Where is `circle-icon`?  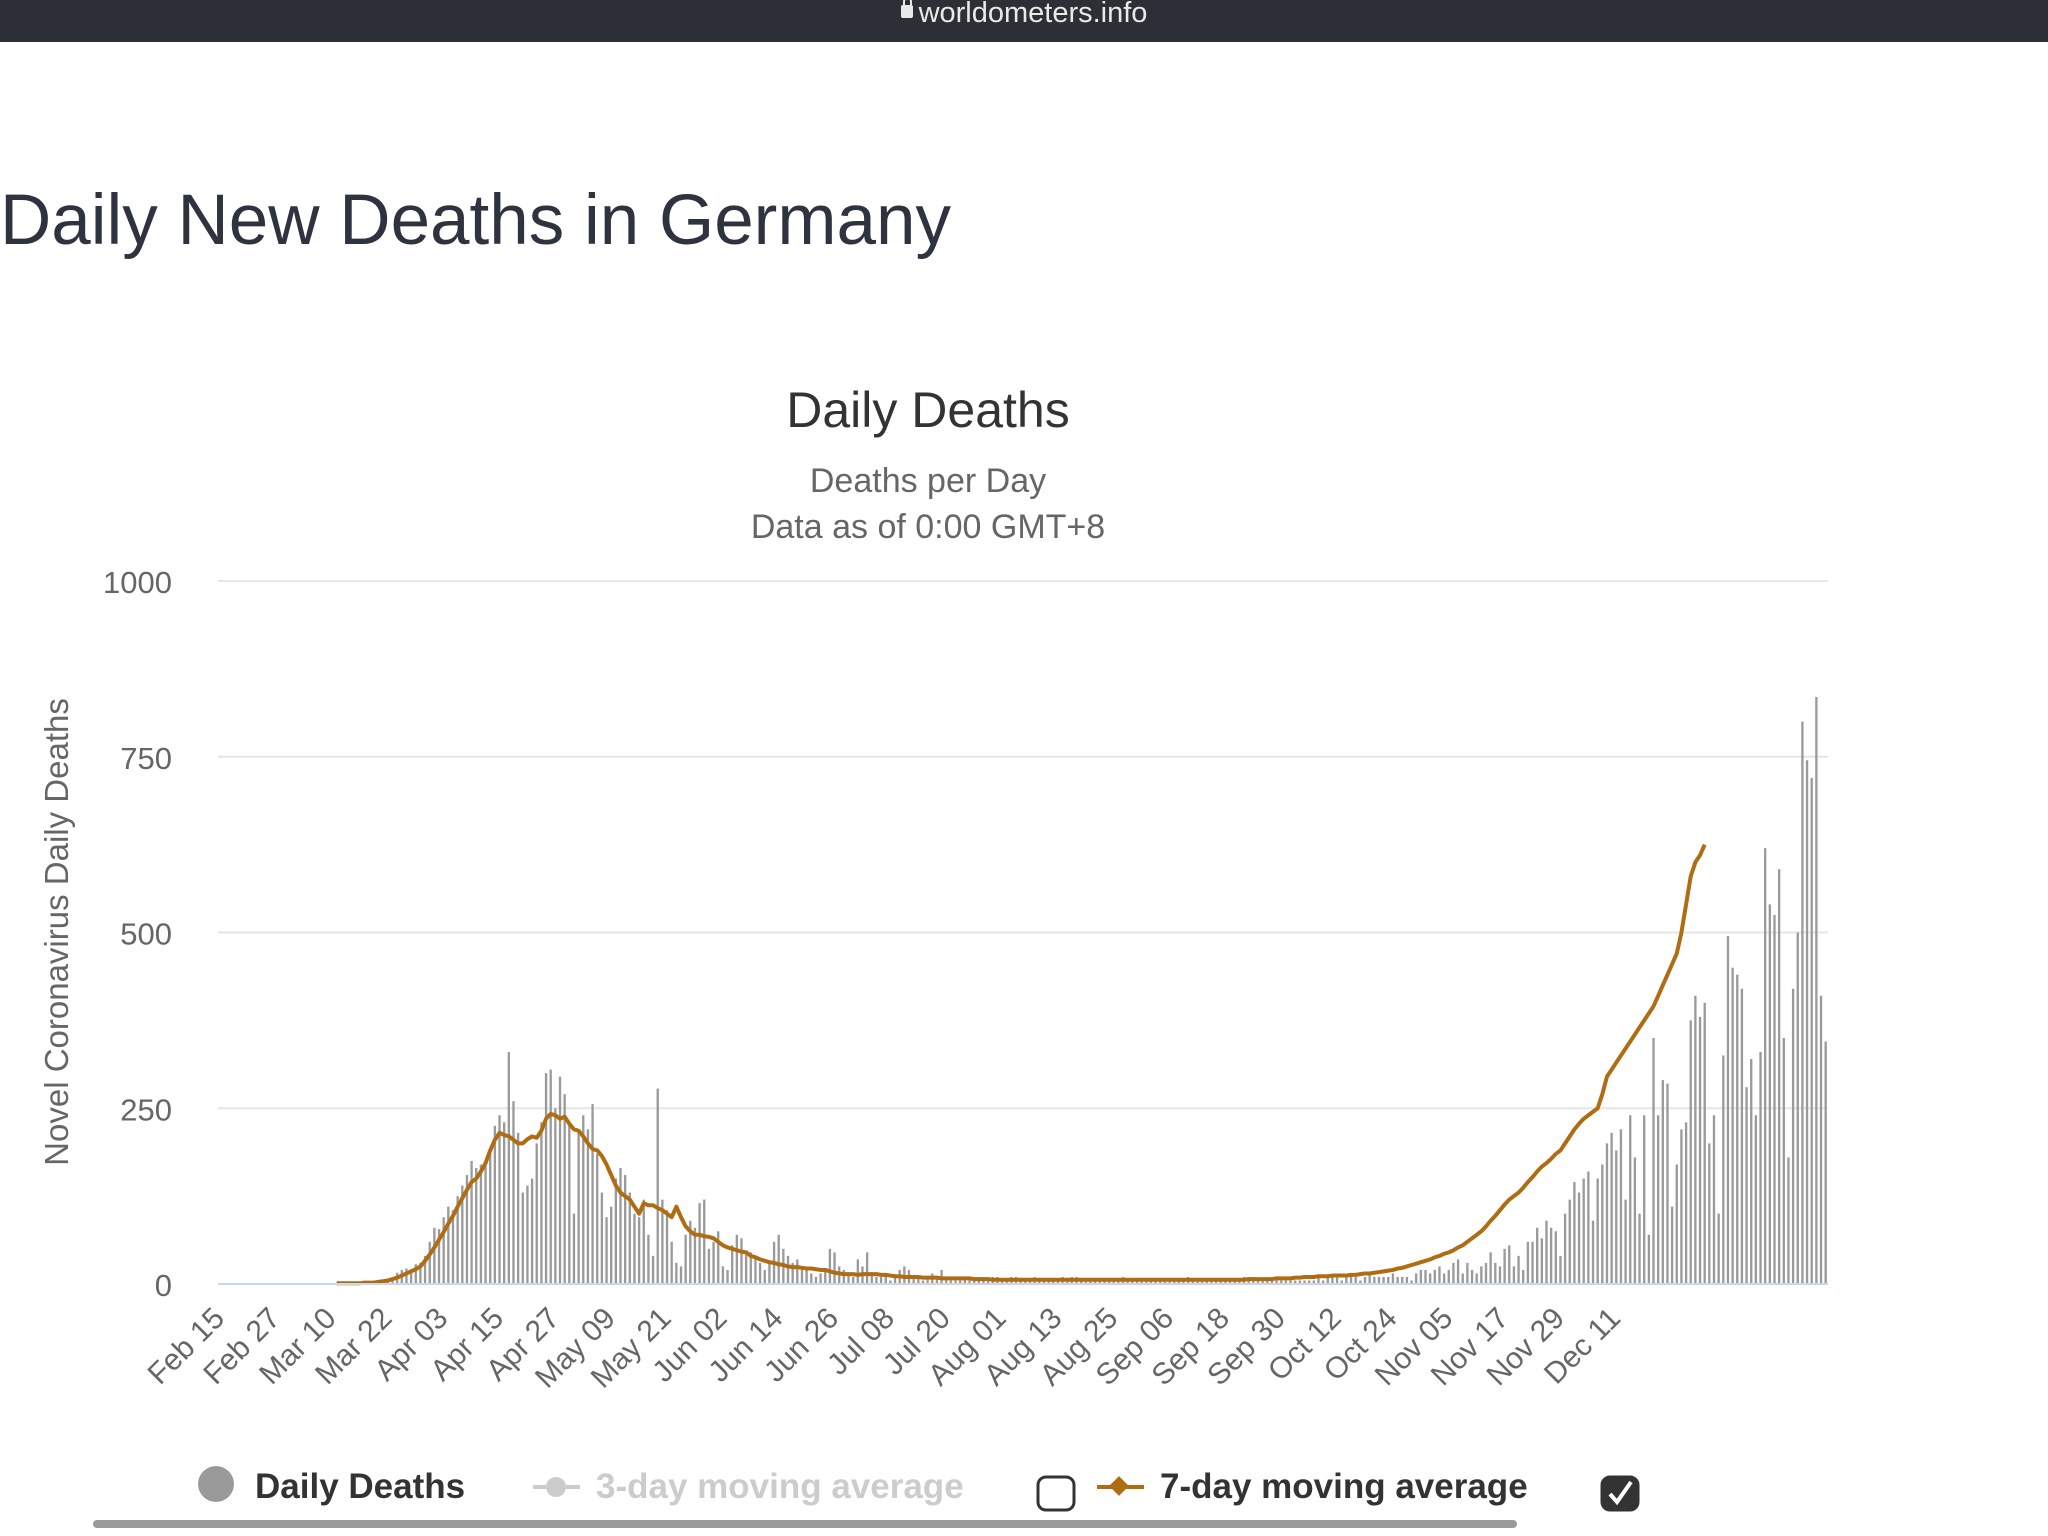
circle-icon is located at coordinates (216, 1484).